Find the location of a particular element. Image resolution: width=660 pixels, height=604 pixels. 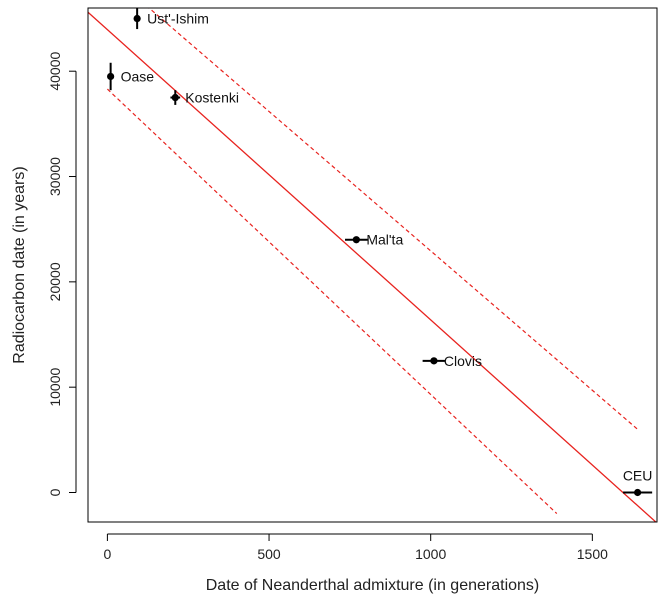

data-point-ustishim: Ust'-Ishim is located at coordinates (171, 19).